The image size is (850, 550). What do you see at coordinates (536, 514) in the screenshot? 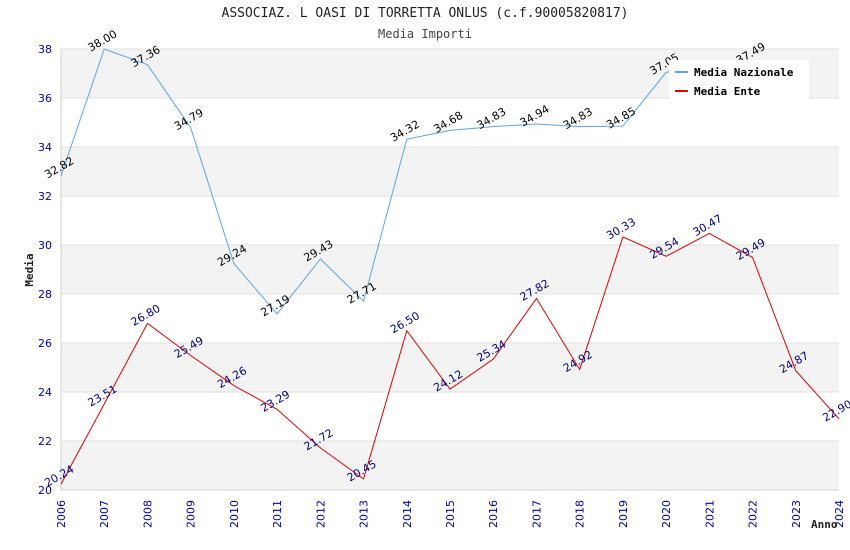
I see `x-tick-label: 2017` at bounding box center [536, 514].